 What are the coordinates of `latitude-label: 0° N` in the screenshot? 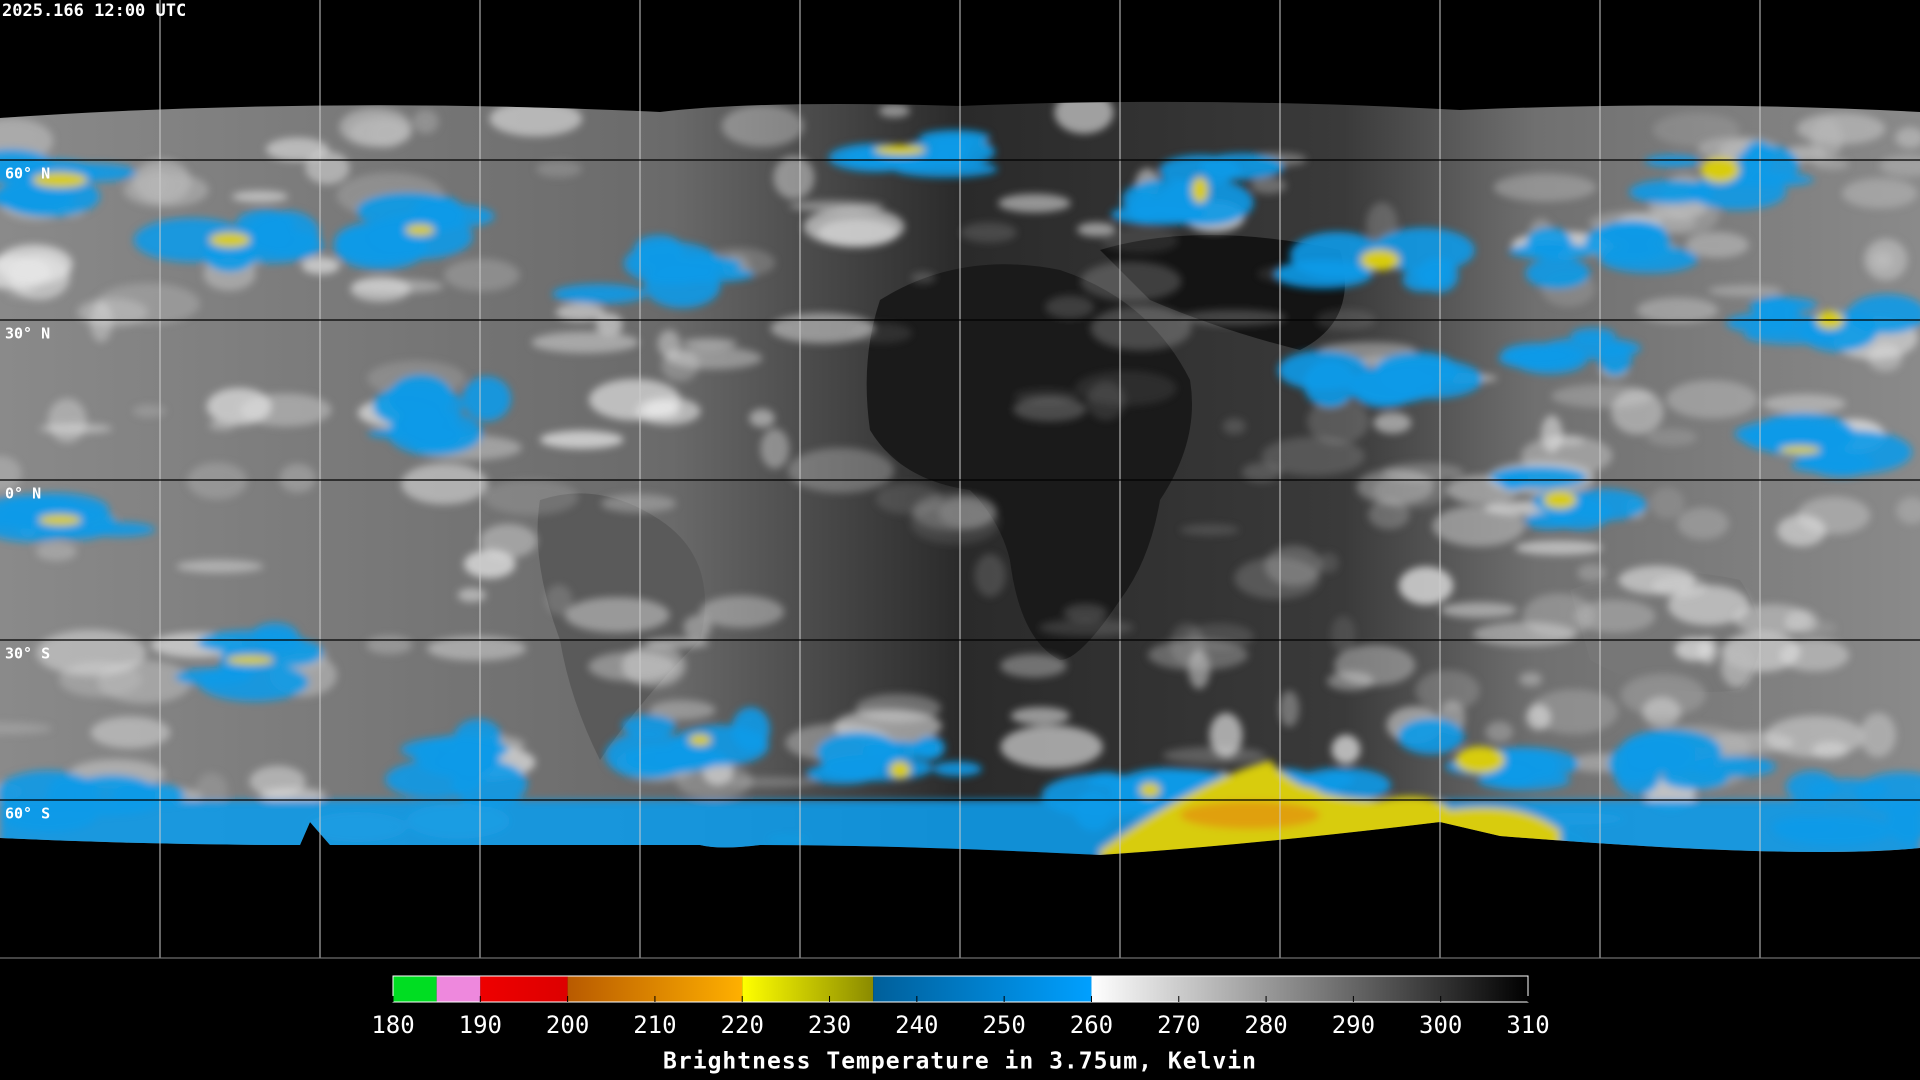 It's located at (23, 494).